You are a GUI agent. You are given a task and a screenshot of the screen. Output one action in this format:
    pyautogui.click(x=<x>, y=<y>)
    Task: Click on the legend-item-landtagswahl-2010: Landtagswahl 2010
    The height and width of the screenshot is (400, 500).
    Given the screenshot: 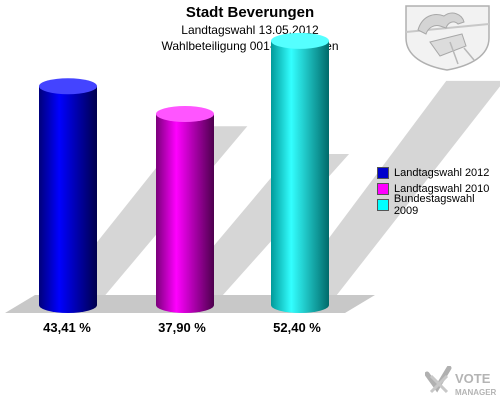 What is the action you would take?
    pyautogui.click(x=438, y=189)
    